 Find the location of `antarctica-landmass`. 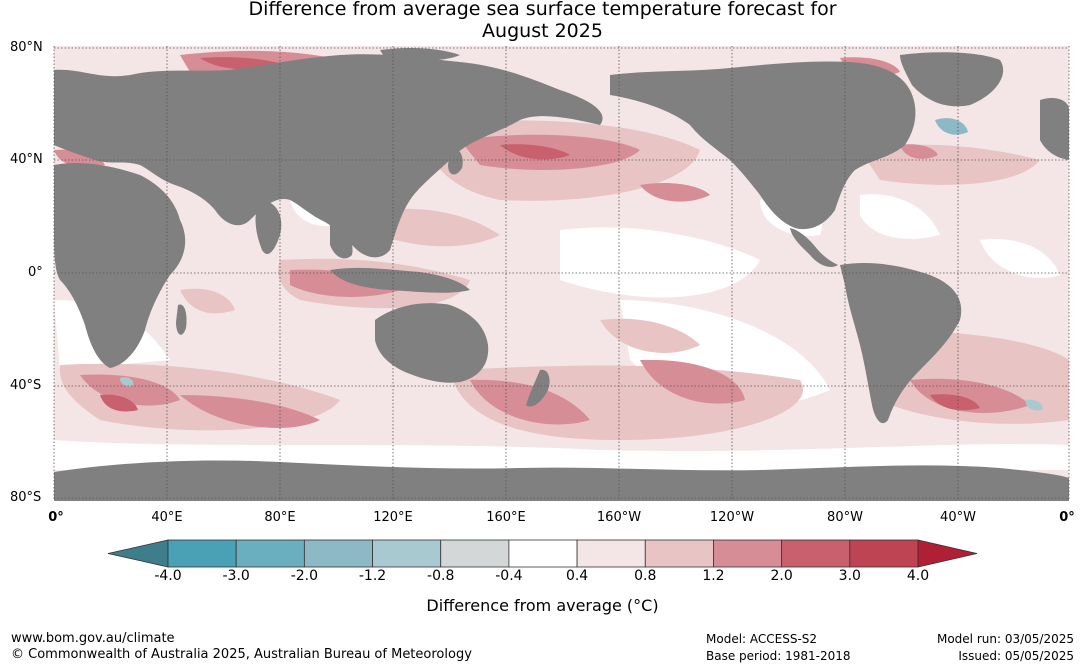

antarctica-landmass is located at coordinates (561, 480).